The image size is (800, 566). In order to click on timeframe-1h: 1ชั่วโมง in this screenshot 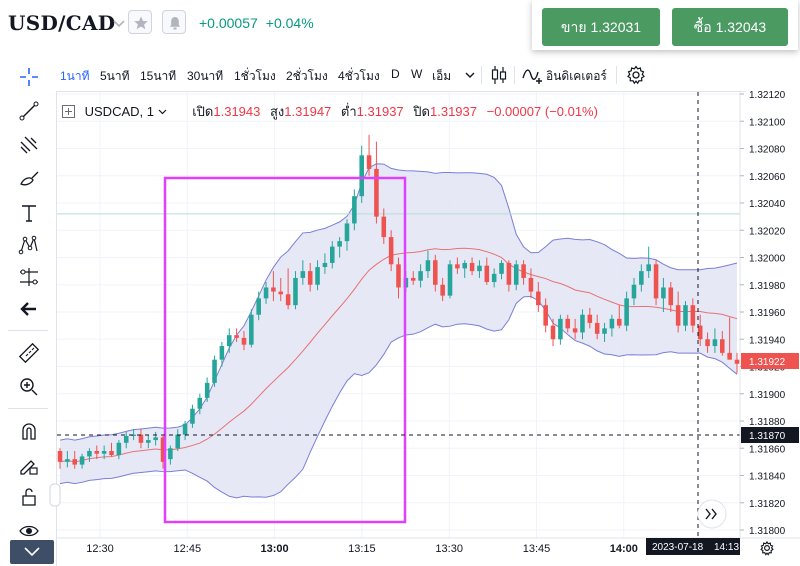, I will do `click(255, 76)`.